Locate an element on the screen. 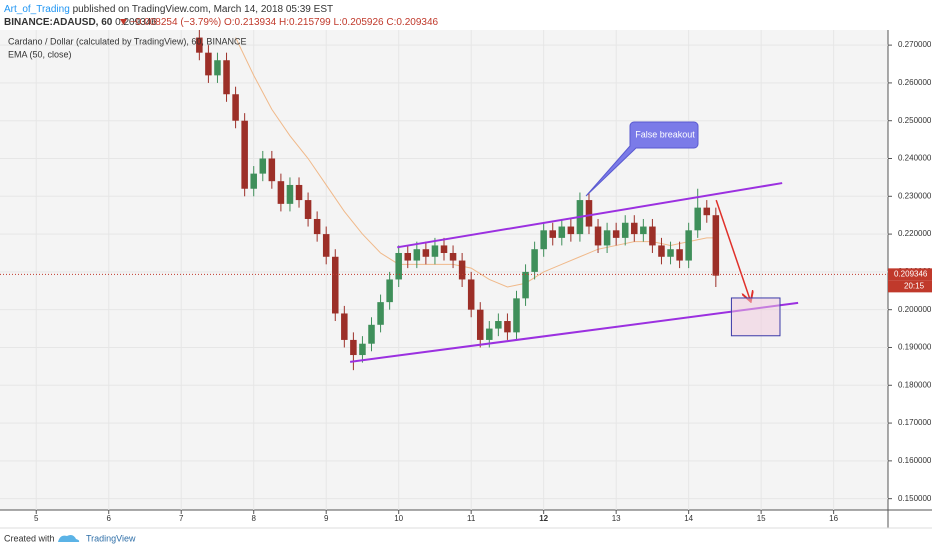 The height and width of the screenshot is (550, 932). indicator-label: EMA (50, close) is located at coordinates (40, 54).